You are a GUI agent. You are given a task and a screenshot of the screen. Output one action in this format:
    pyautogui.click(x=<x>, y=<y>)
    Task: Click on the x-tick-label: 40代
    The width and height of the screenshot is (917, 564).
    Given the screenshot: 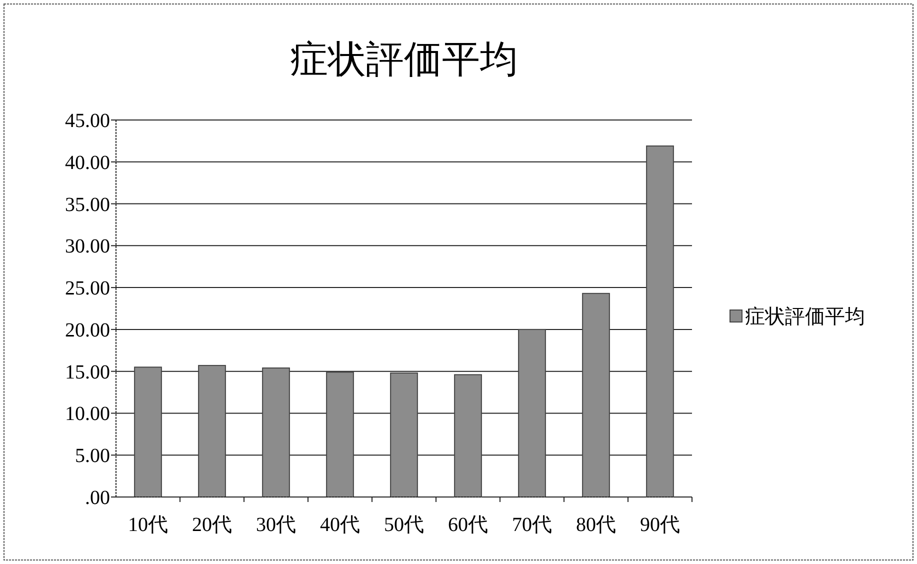 What is the action you would take?
    pyautogui.click(x=340, y=525)
    